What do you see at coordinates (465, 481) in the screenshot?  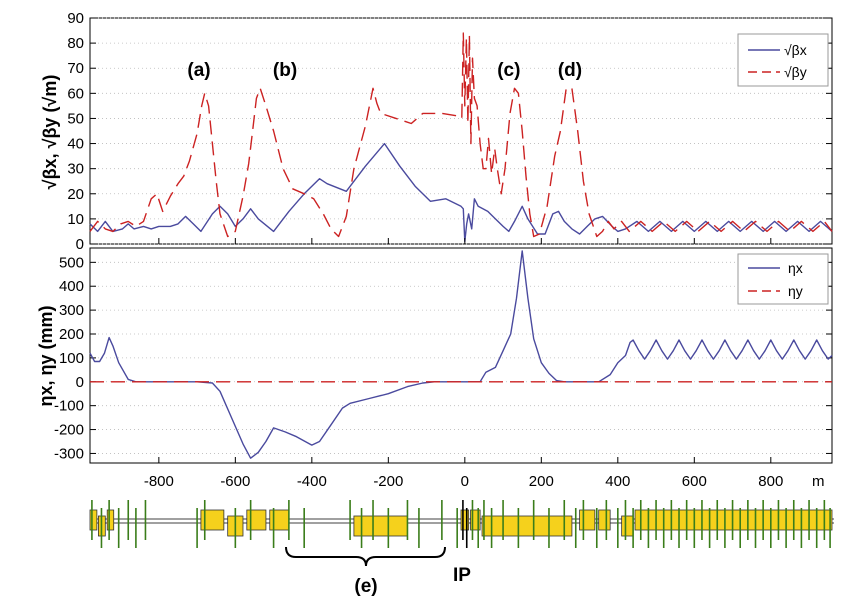 I see `x-tick-label: 0` at bounding box center [465, 481].